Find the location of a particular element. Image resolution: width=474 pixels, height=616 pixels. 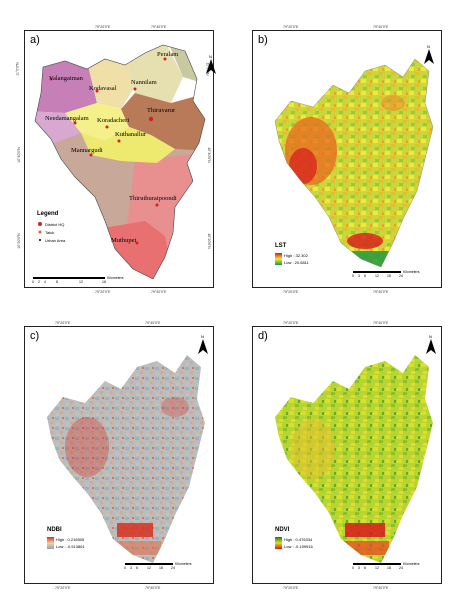

town-kuthanallur: Kuthanallur is located at coordinates (131, 134).